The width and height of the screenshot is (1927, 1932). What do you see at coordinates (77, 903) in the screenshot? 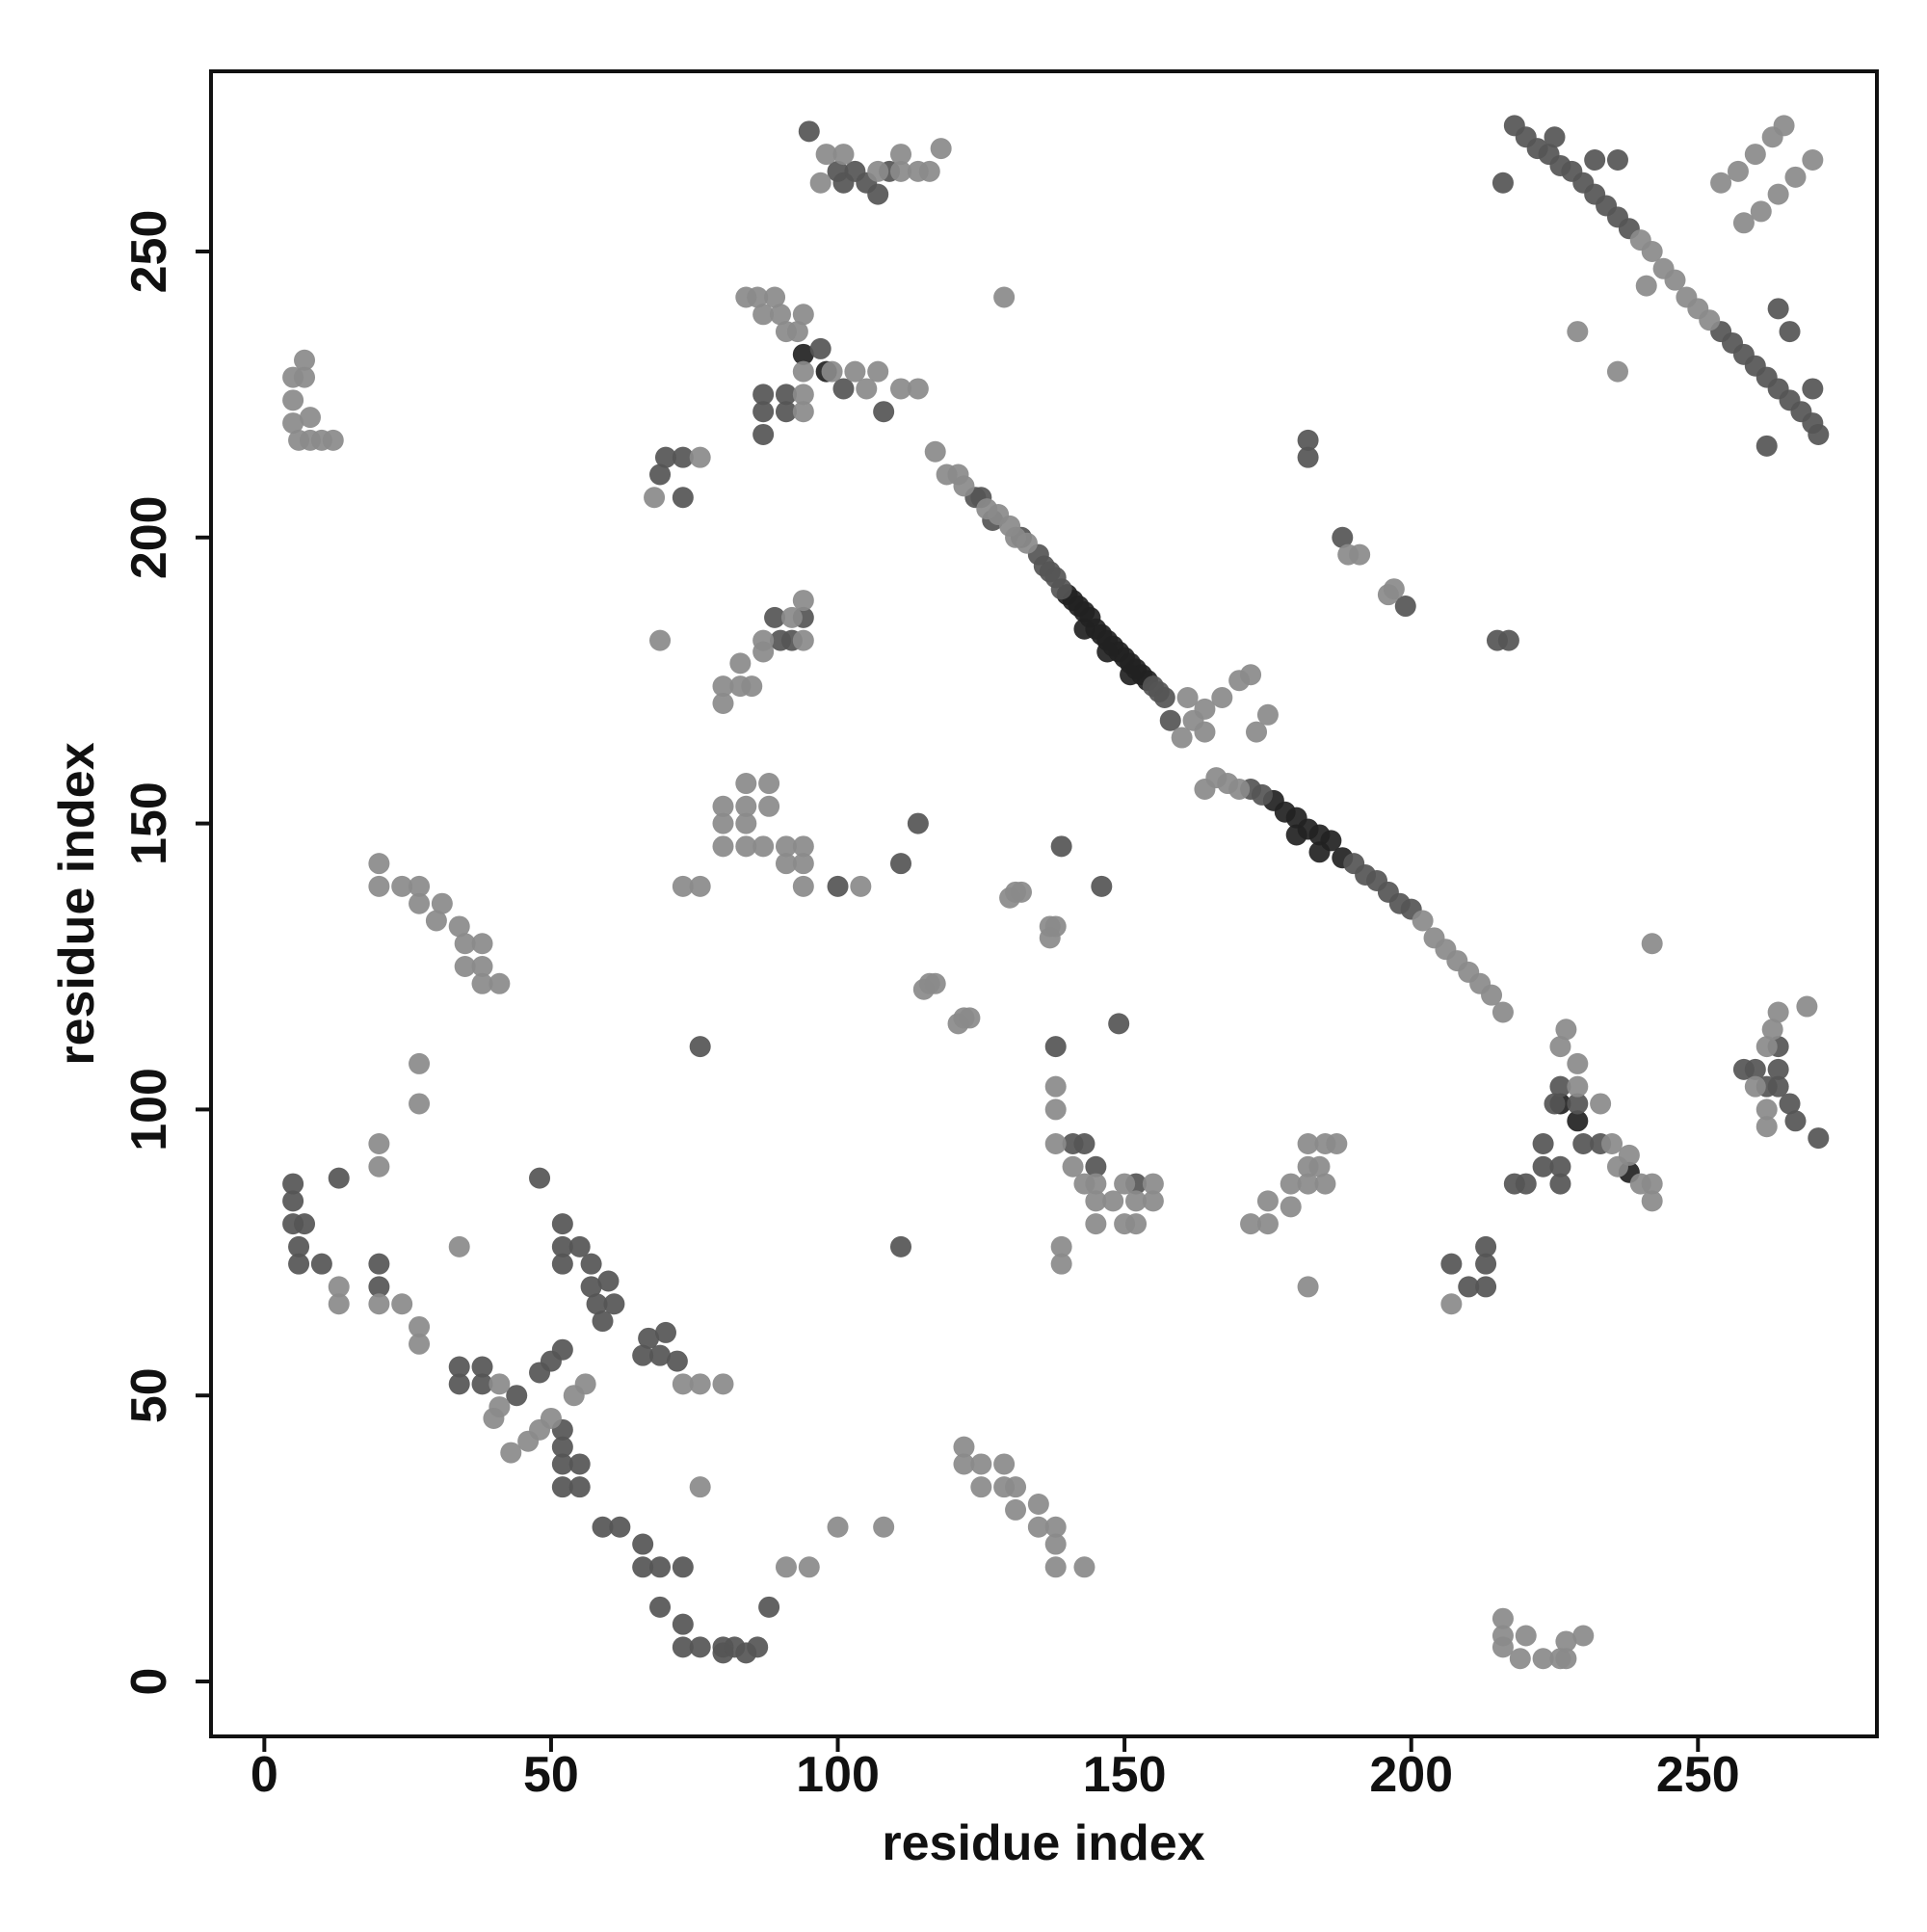
I see `y-axis-title: residue index` at bounding box center [77, 903].